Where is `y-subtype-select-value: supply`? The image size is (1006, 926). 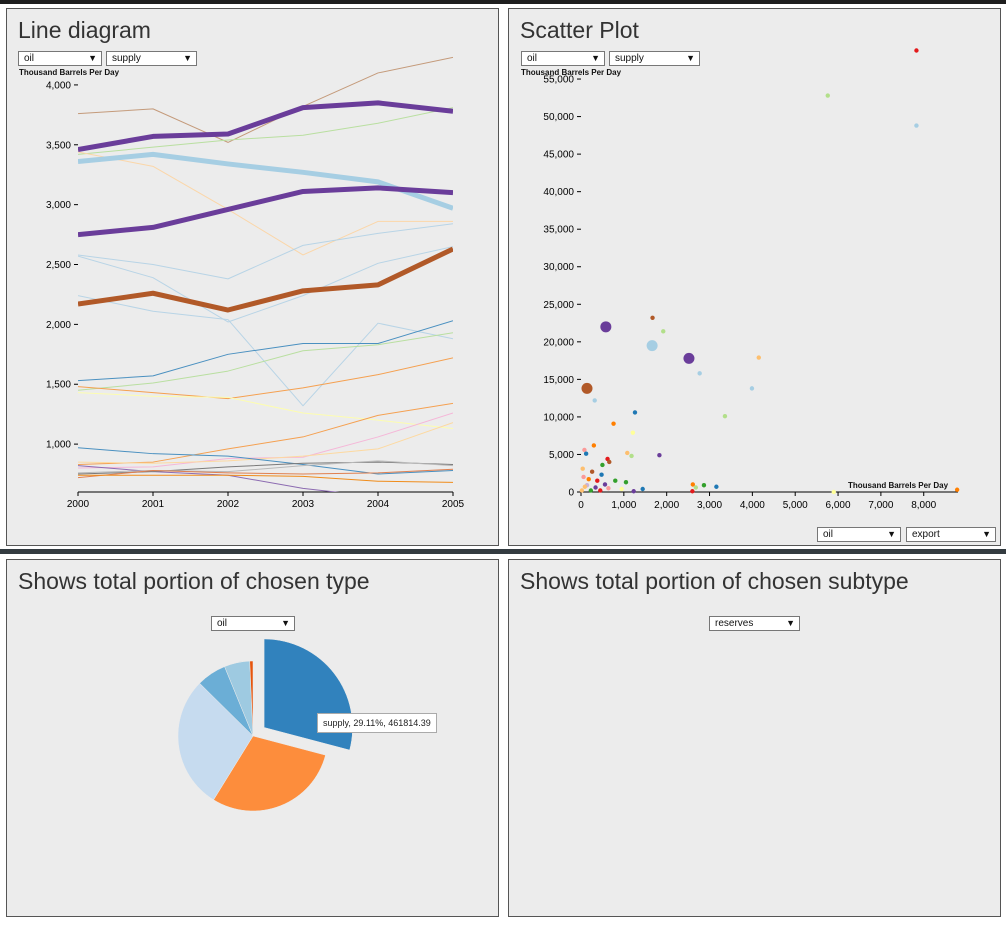 y-subtype-select-value: supply is located at coordinates (629, 58).